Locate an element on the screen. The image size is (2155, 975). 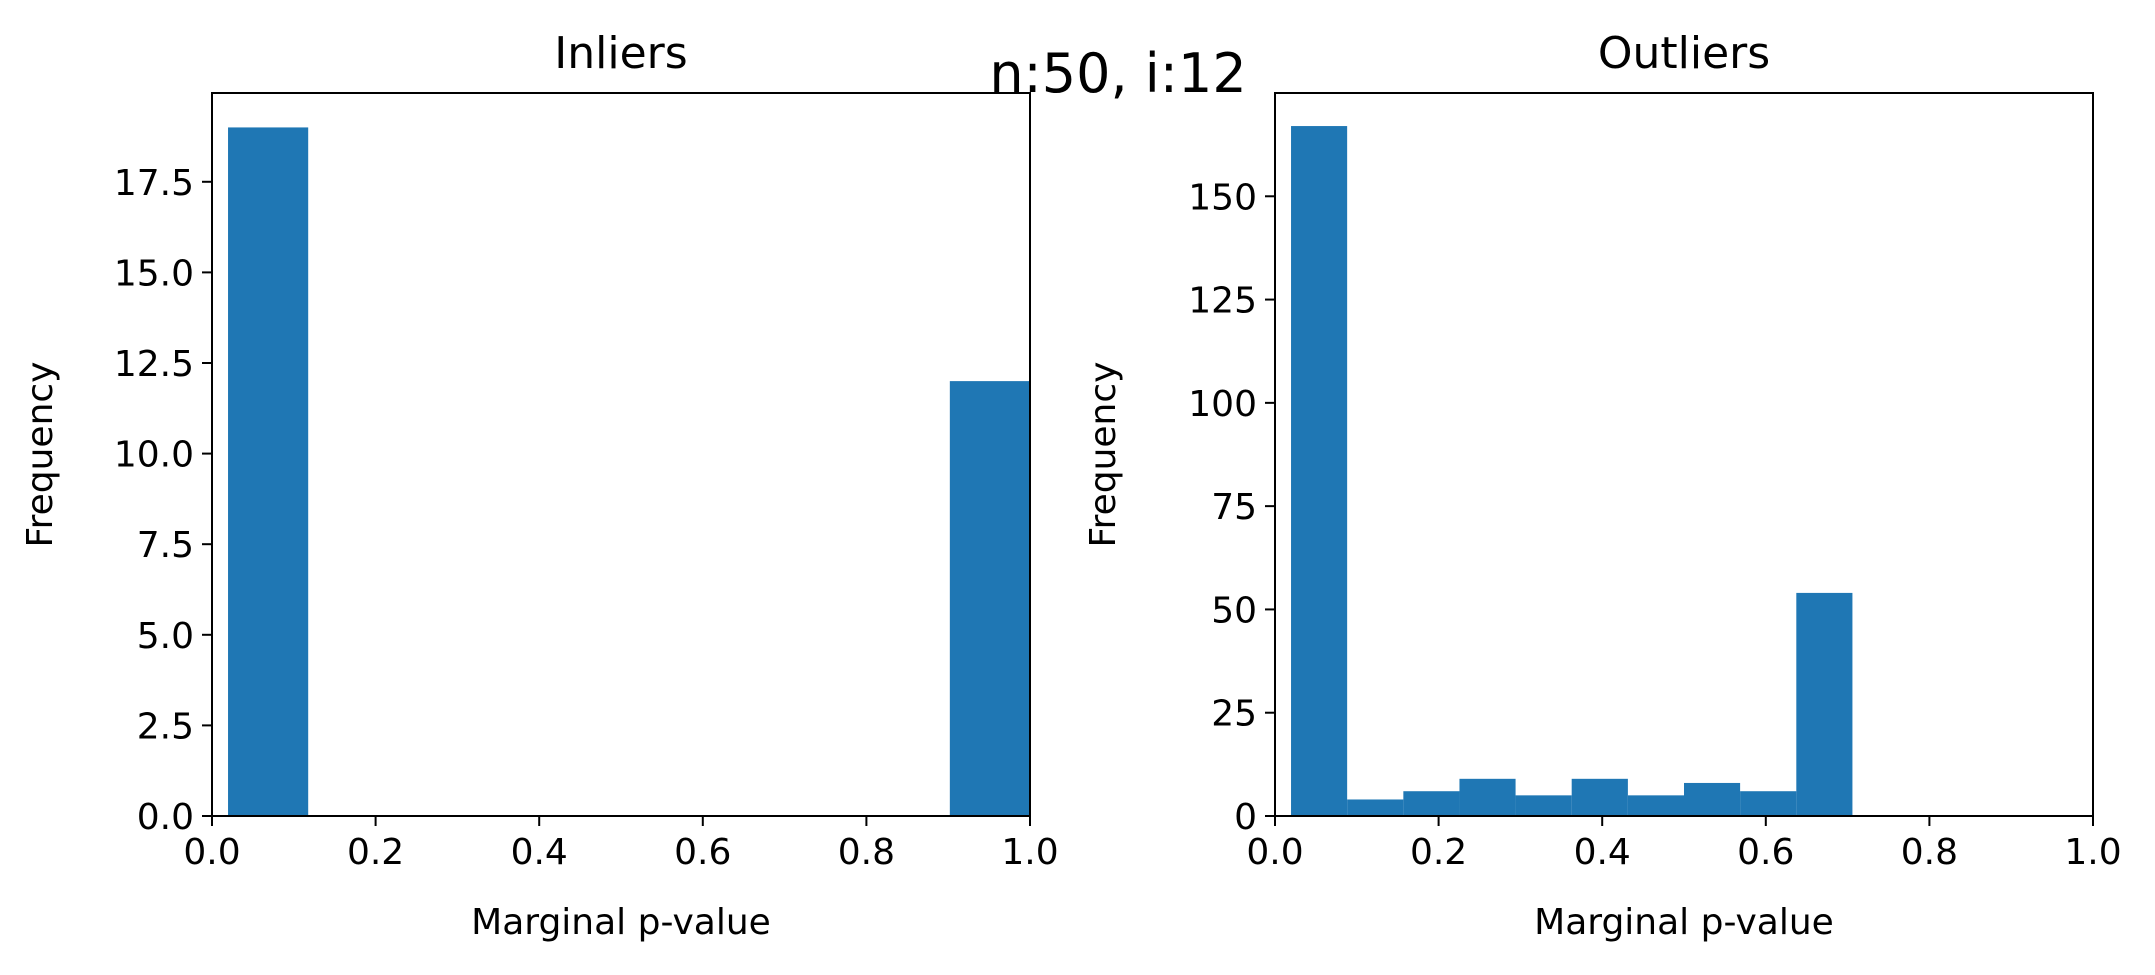
outliers-y-tick-label-0: 0 is located at coordinates (1245, 817).